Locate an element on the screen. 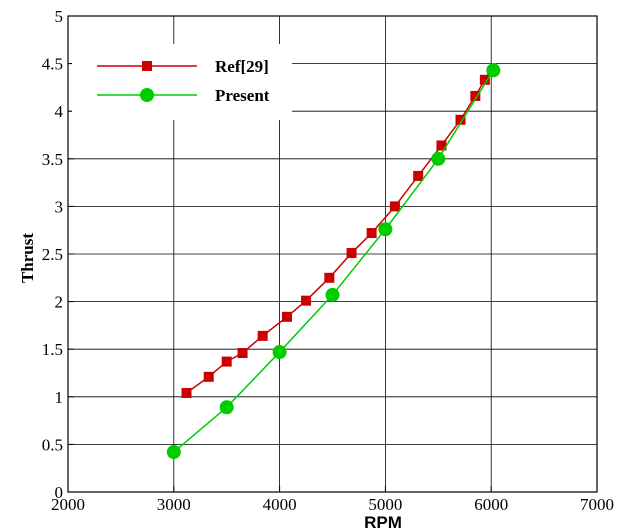 The image size is (629, 532). y-tick-label: 4 is located at coordinates (59, 111).